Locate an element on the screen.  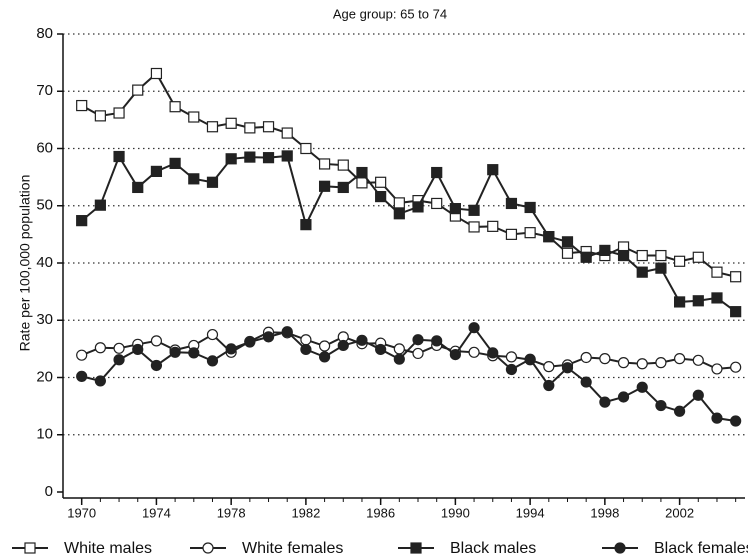
x-tick-label: 1970 is located at coordinates (81, 512).